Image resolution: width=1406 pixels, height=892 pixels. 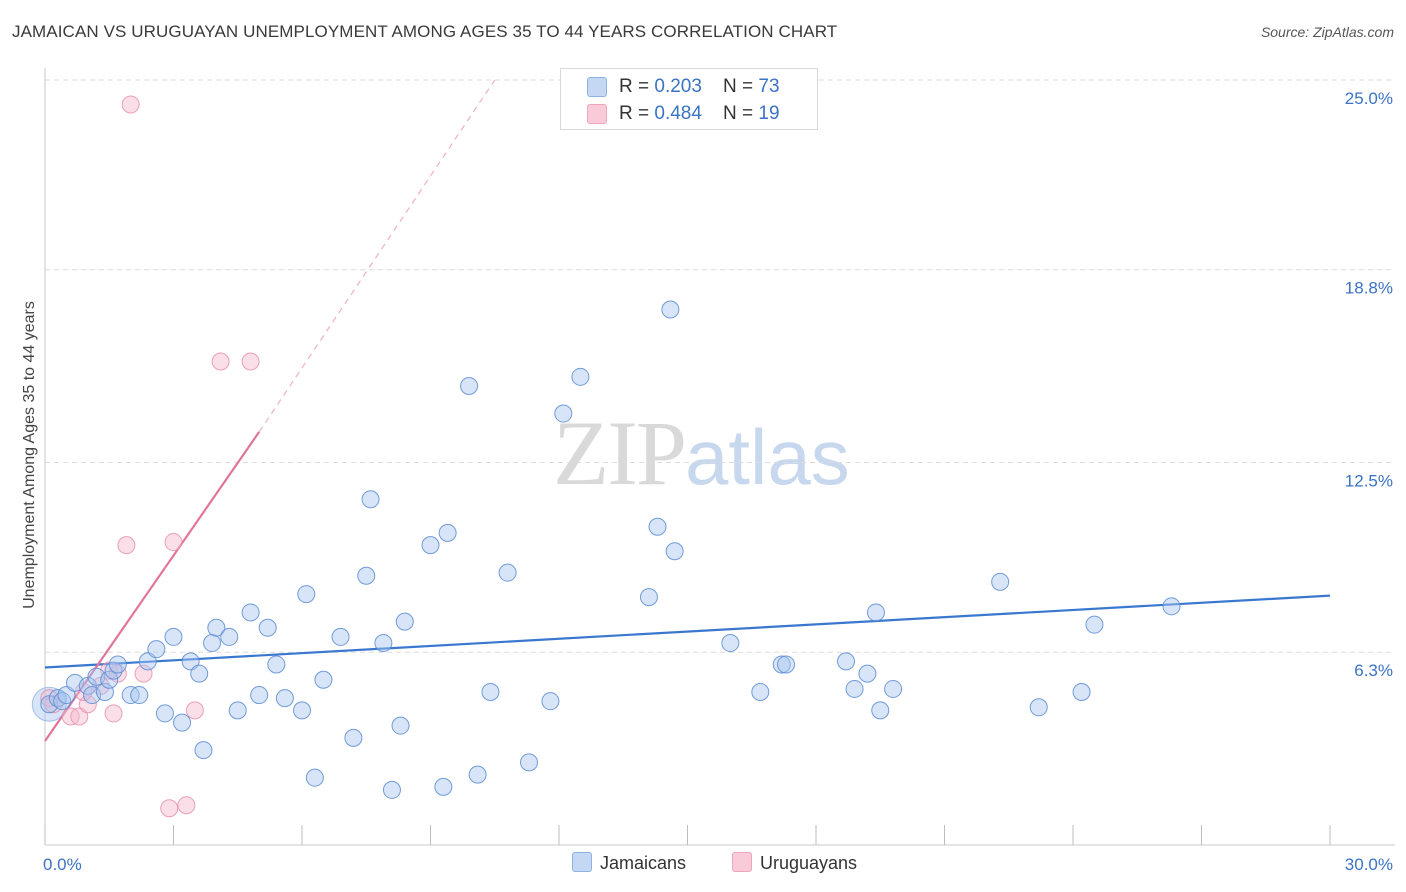 I want to click on watermark-atlas: atlas, so click(x=767, y=457).